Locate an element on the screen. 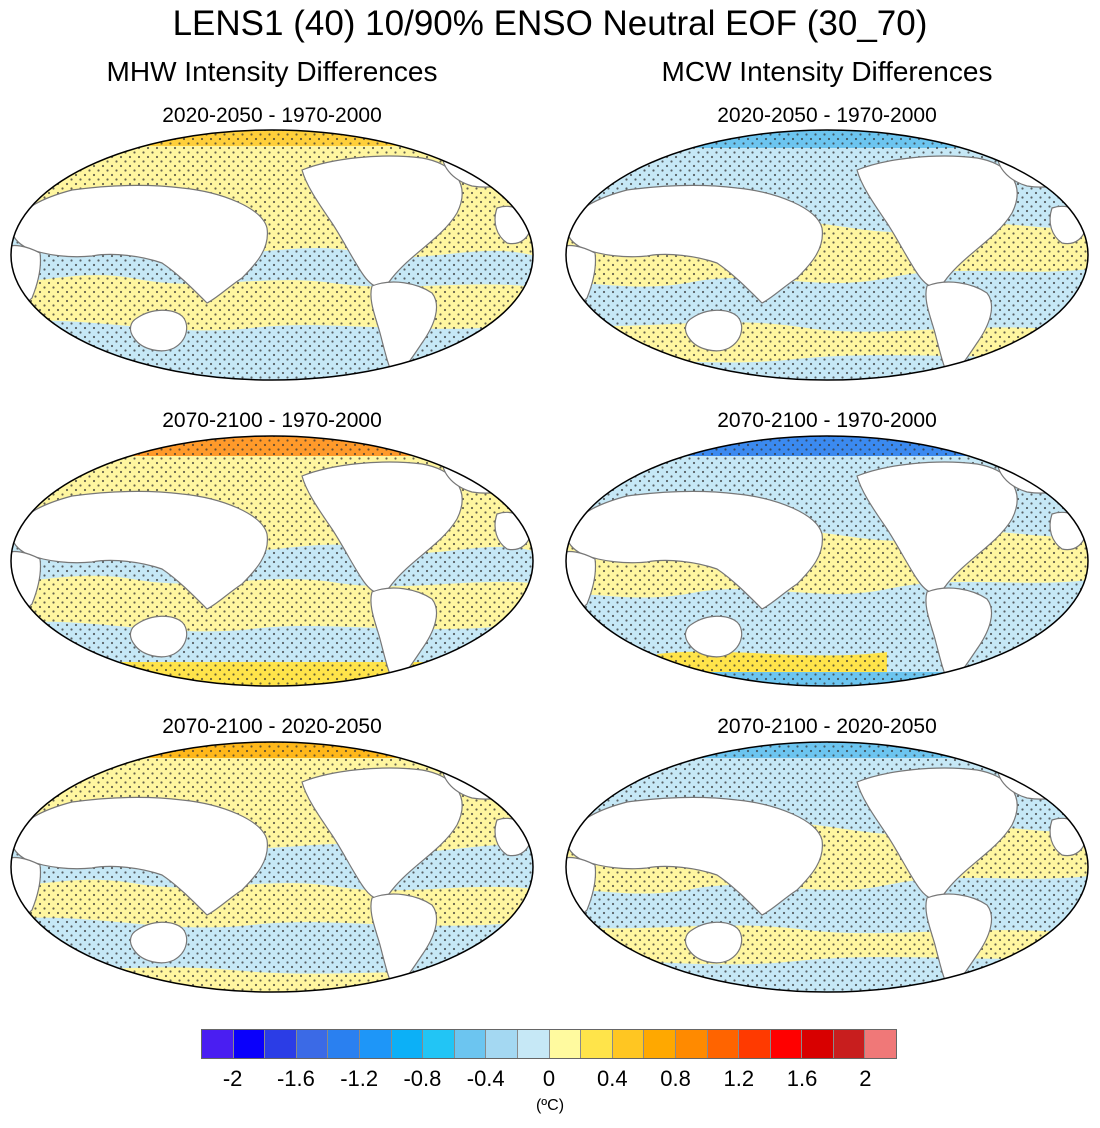 The image size is (1100, 1128). panel-title-mhw-3: 2070-2100 - 2020-2050 is located at coordinates (272, 726).